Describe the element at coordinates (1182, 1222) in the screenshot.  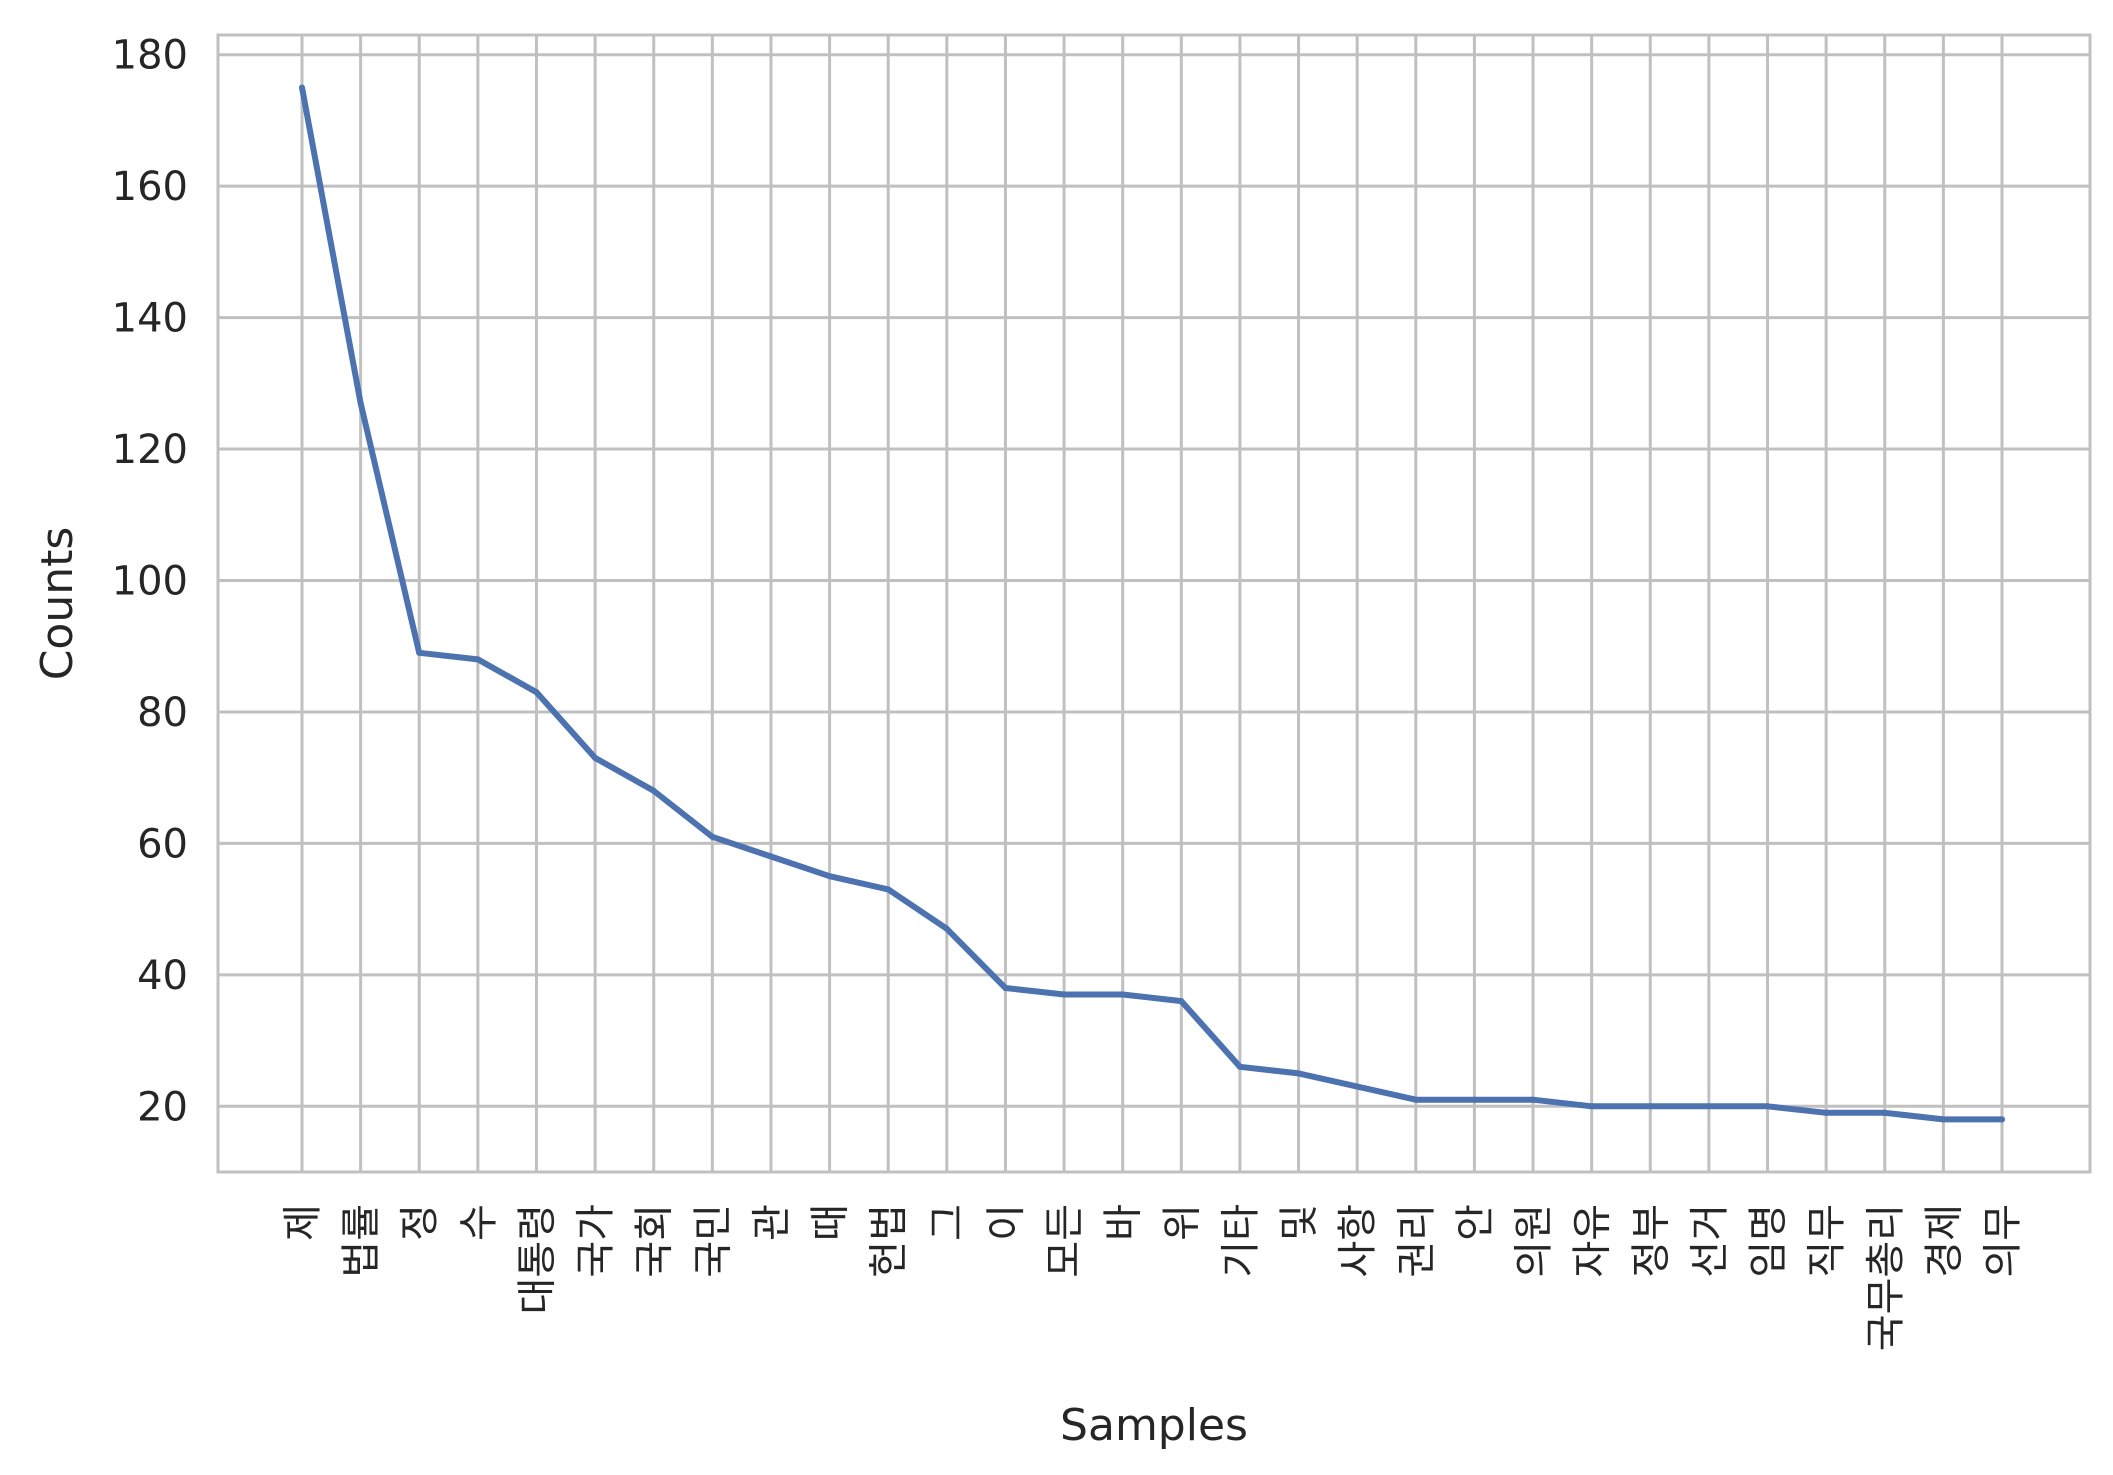
I see `x-tick-label-15: 위` at that location.